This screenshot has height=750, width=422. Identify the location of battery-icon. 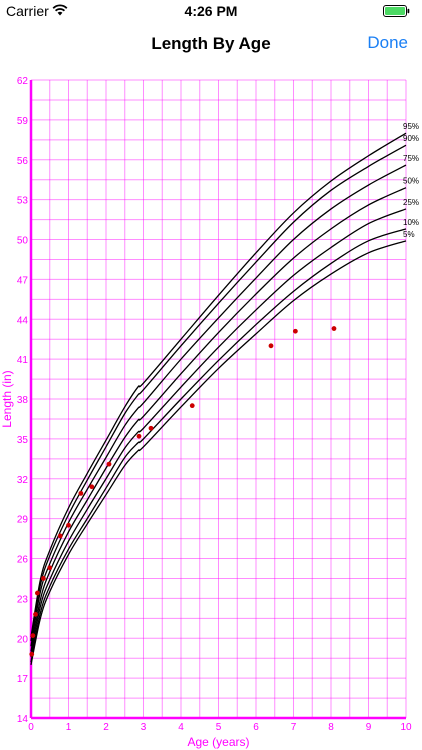
(396, 11).